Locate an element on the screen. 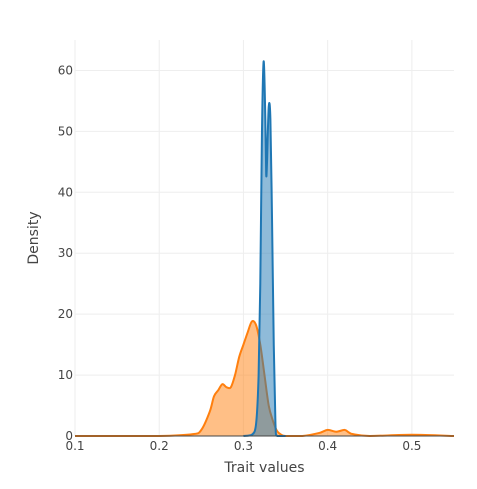 Image resolution: width=477 pixels, height=489 pixels. x-axis-title: Trait values is located at coordinates (263, 468).